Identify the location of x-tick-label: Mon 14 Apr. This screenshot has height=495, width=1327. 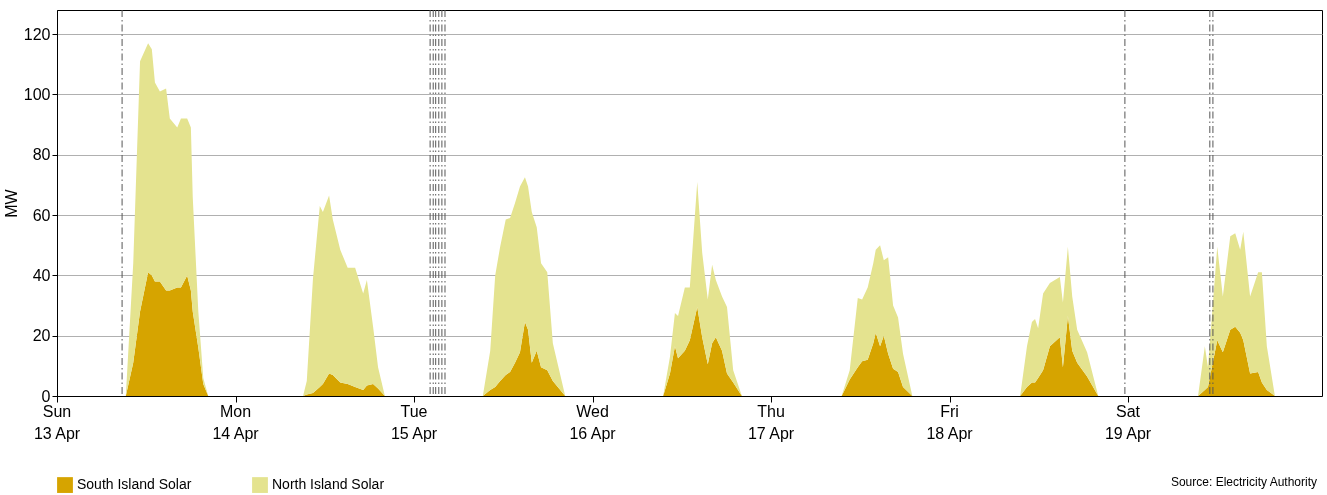
(236, 422).